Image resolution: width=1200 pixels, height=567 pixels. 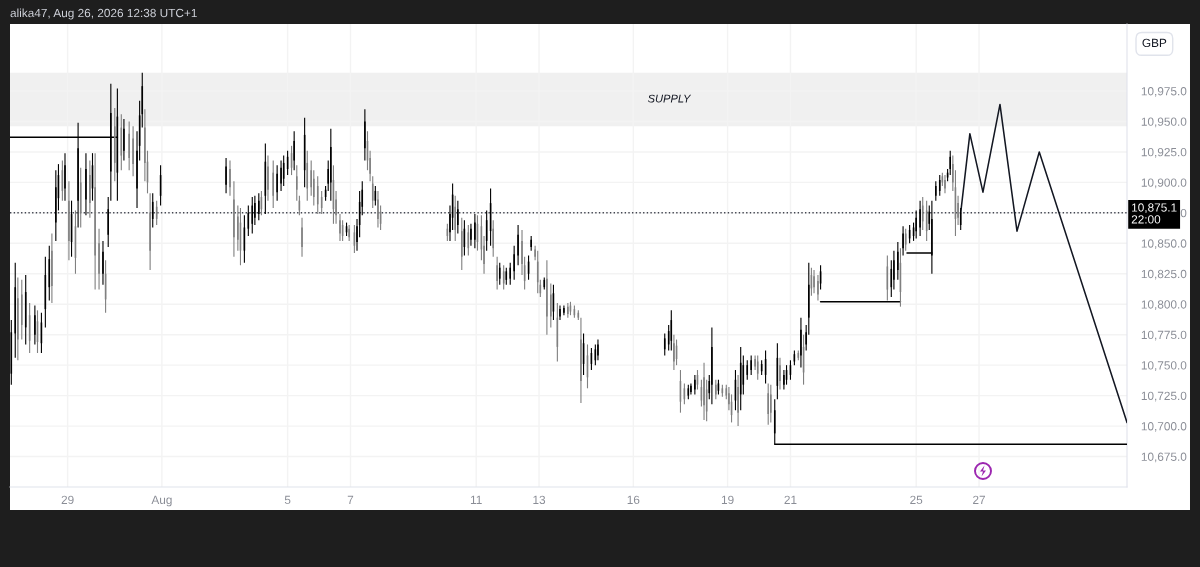 What do you see at coordinates (1164, 122) in the screenshot?
I see `y-tick-label: 10,950.0` at bounding box center [1164, 122].